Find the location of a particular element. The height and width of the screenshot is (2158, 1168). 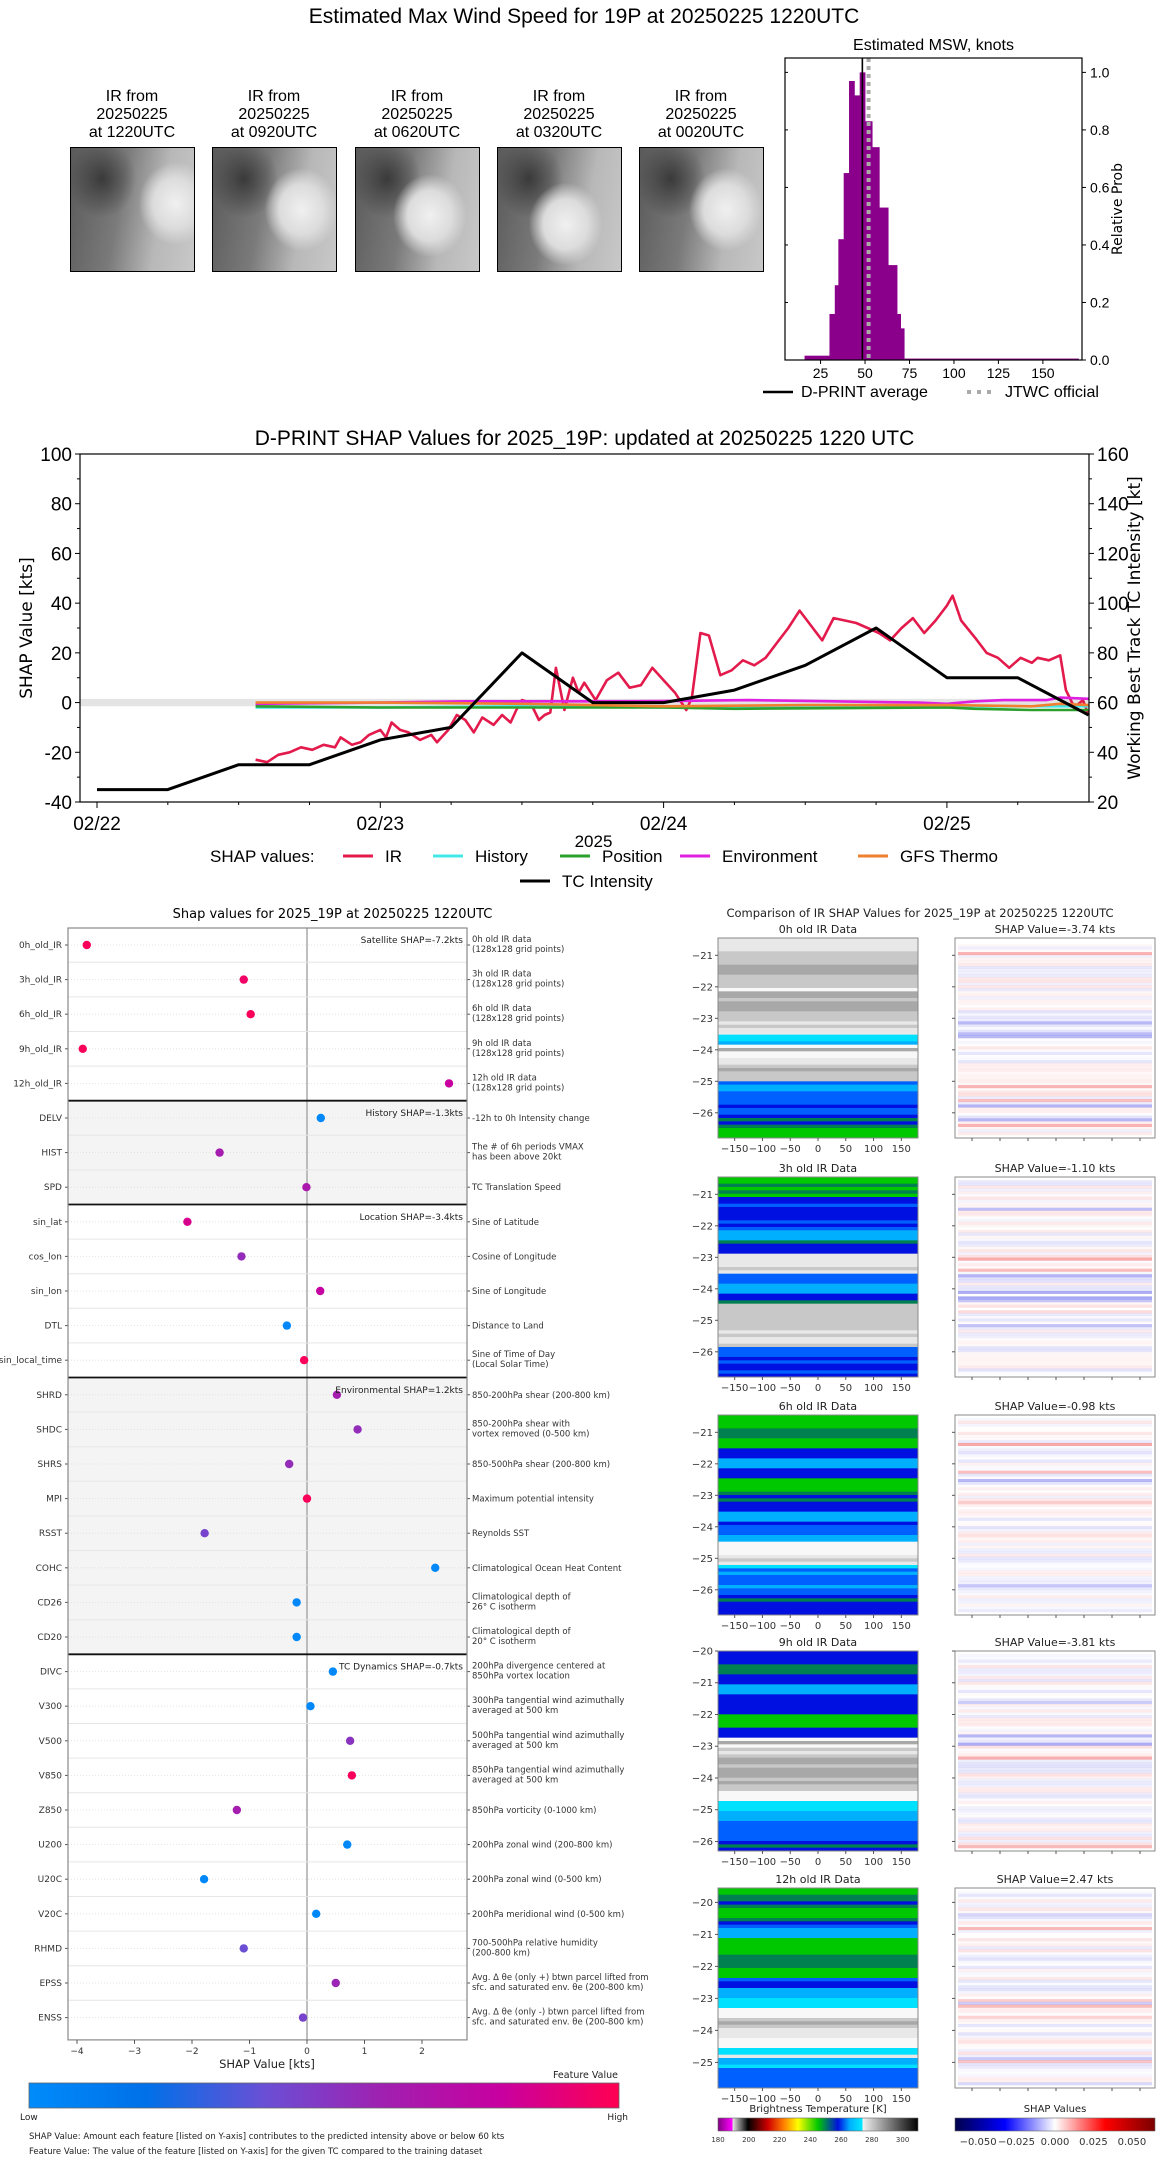

feature-label: SPD is located at coordinates (53, 1188).